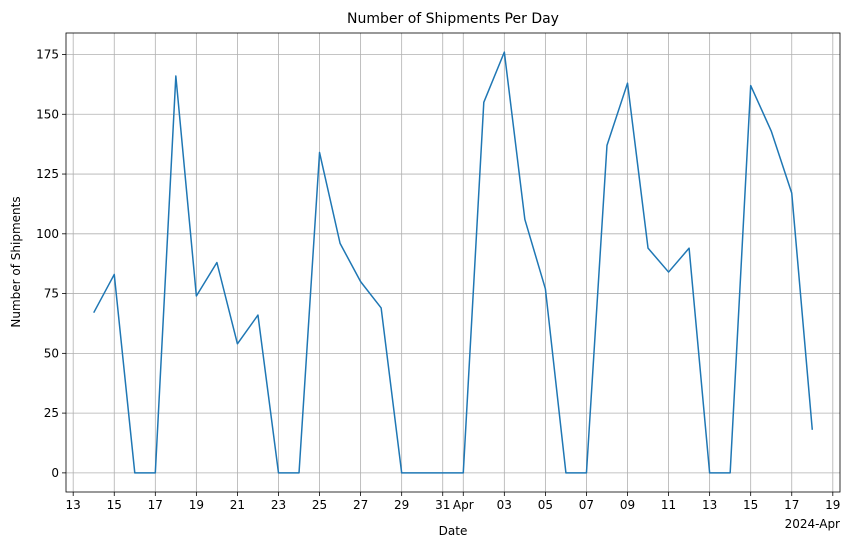 This screenshot has height=547, width=850. What do you see at coordinates (360, 505) in the screenshot?
I see `x-tick-label: 27` at bounding box center [360, 505].